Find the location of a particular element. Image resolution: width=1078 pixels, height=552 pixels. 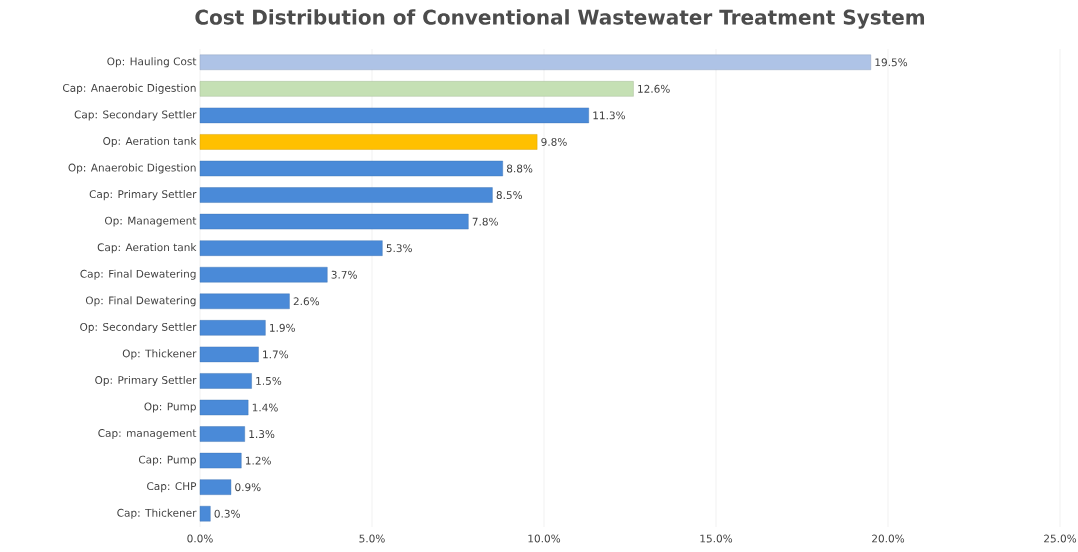

data-label: 1.2% is located at coordinates (258, 460).